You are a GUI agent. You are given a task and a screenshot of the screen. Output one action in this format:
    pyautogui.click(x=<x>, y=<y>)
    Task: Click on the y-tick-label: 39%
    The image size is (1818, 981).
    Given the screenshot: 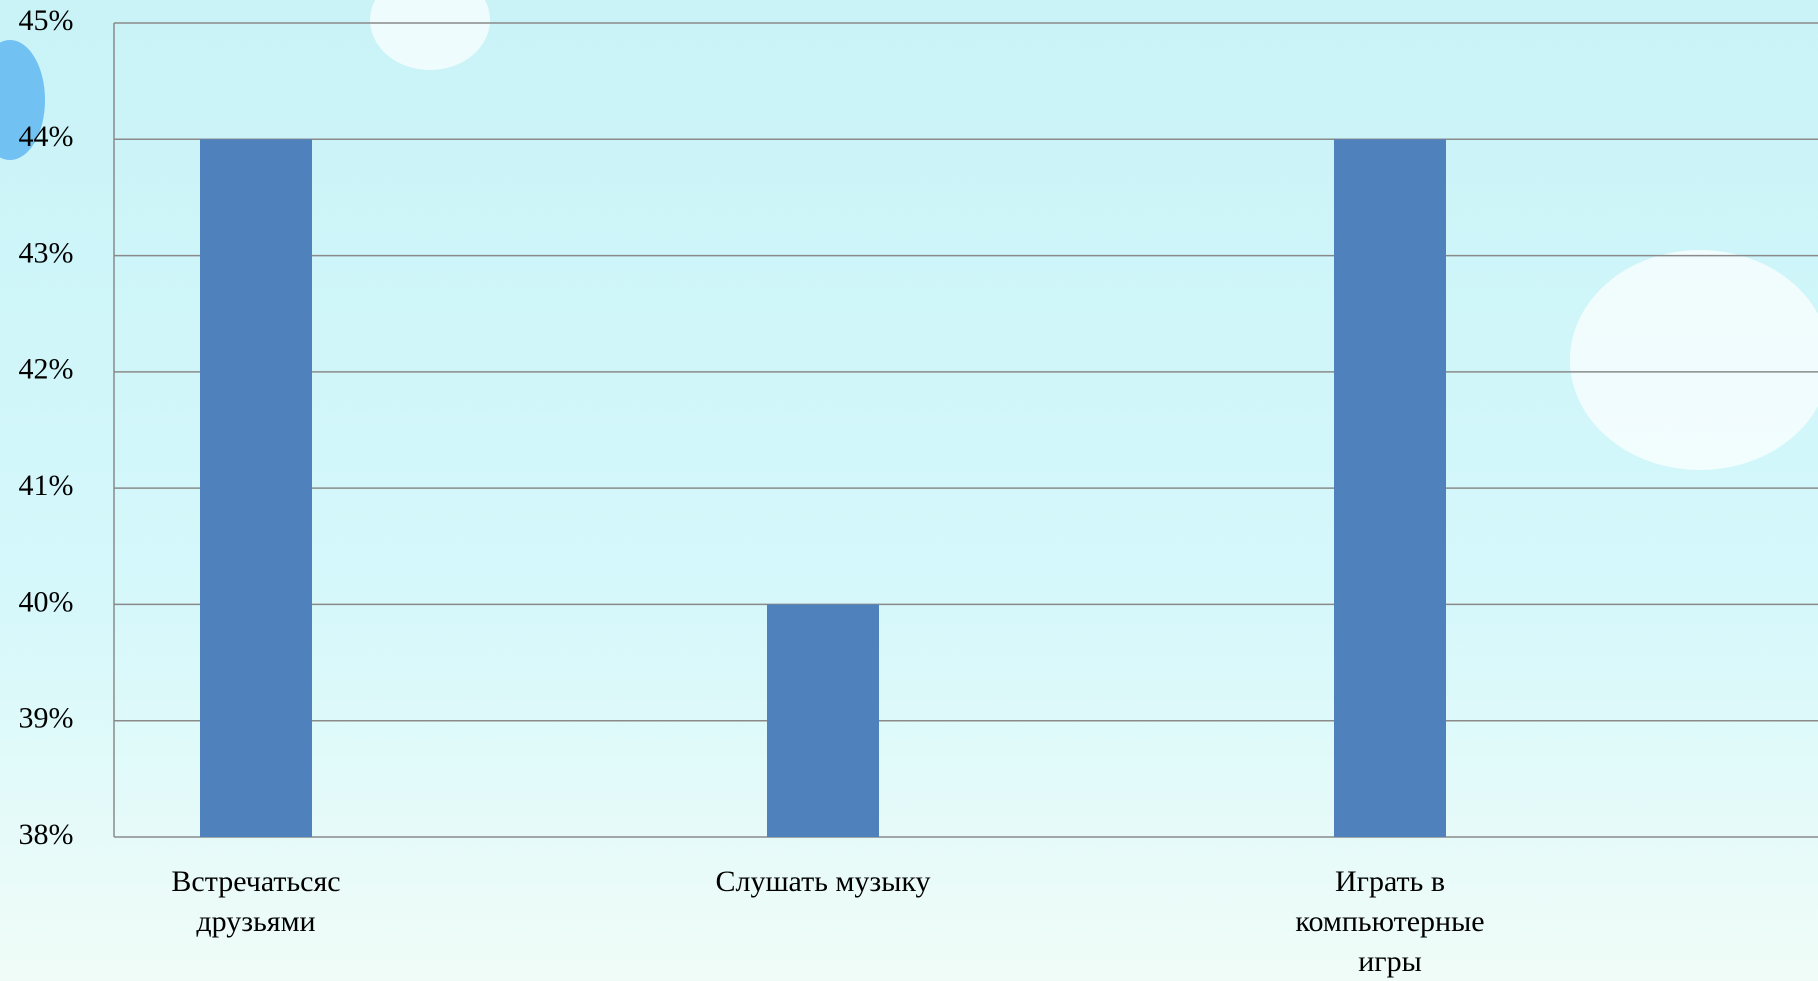 What is the action you would take?
    pyautogui.click(x=46, y=718)
    